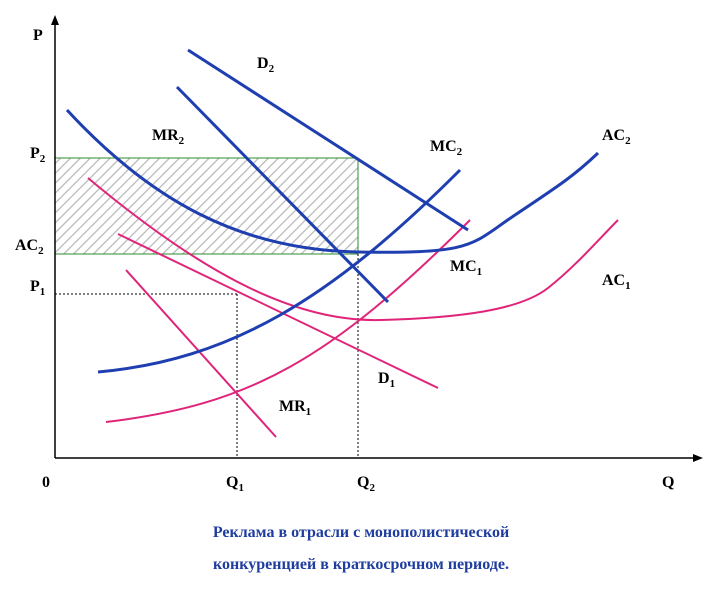 Image resolution: width=722 pixels, height=603 pixels. Describe the element at coordinates (366, 484) in the screenshot. I see `q2-label: Q2` at that location.